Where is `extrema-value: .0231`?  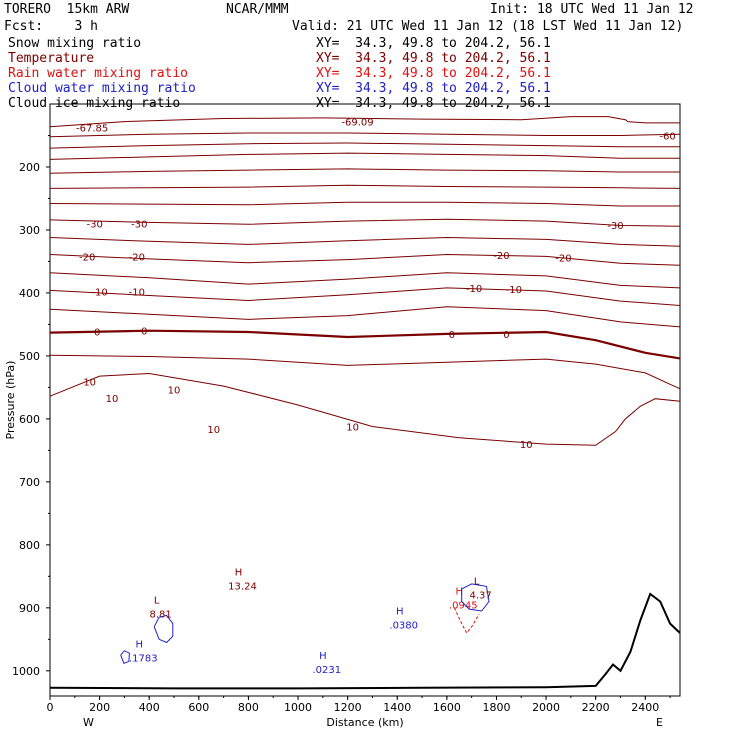 extrema-value: .0231 is located at coordinates (327, 670).